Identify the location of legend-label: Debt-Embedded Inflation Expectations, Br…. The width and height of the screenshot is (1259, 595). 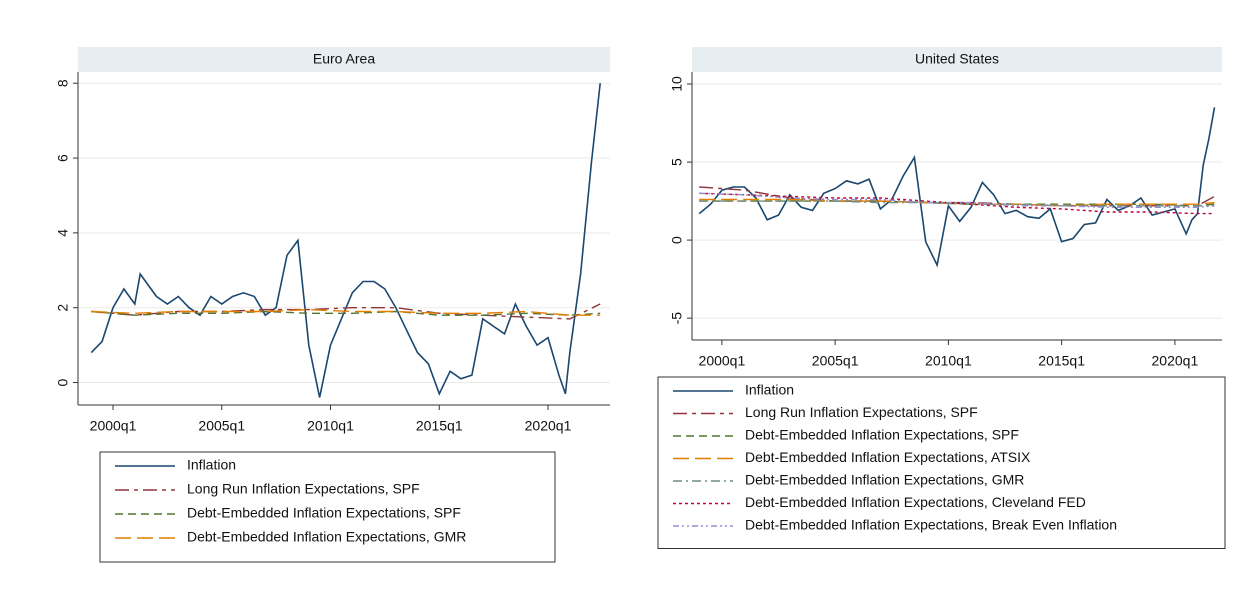
(931, 525).